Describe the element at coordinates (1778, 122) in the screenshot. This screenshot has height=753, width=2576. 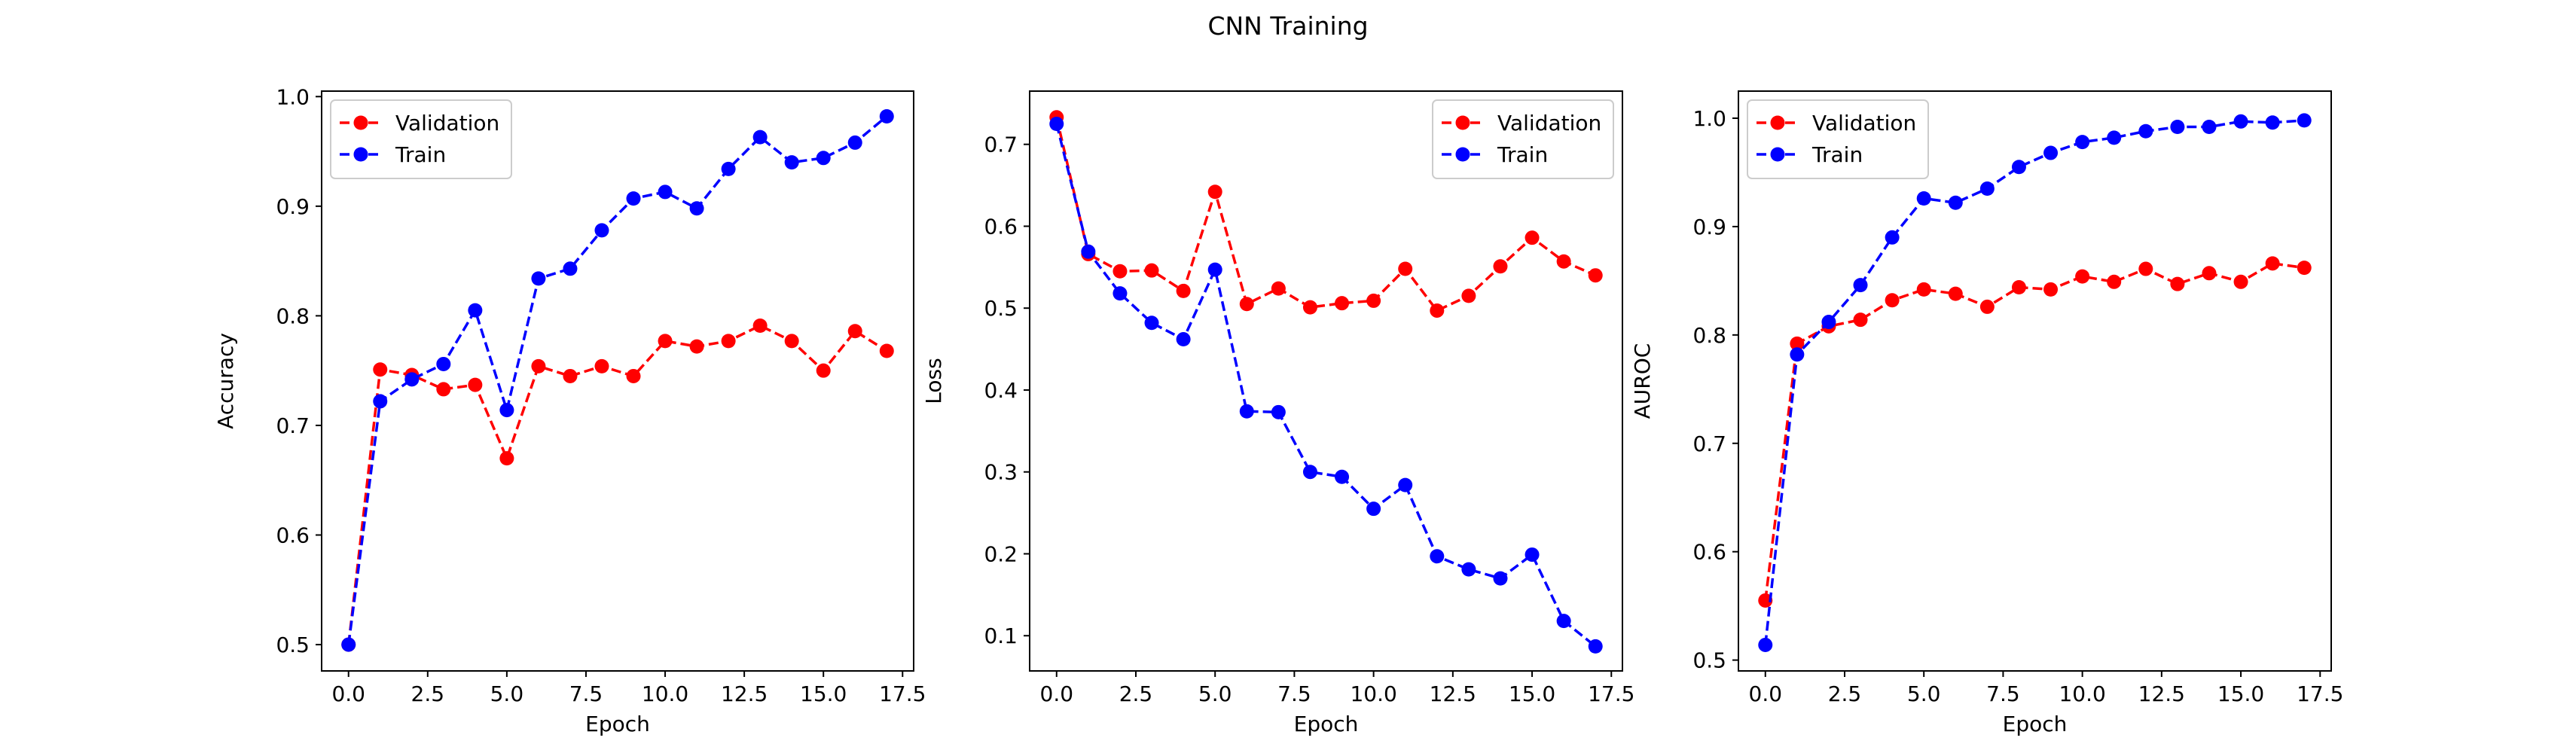
I see `auroc-legend-validation-marker` at that location.